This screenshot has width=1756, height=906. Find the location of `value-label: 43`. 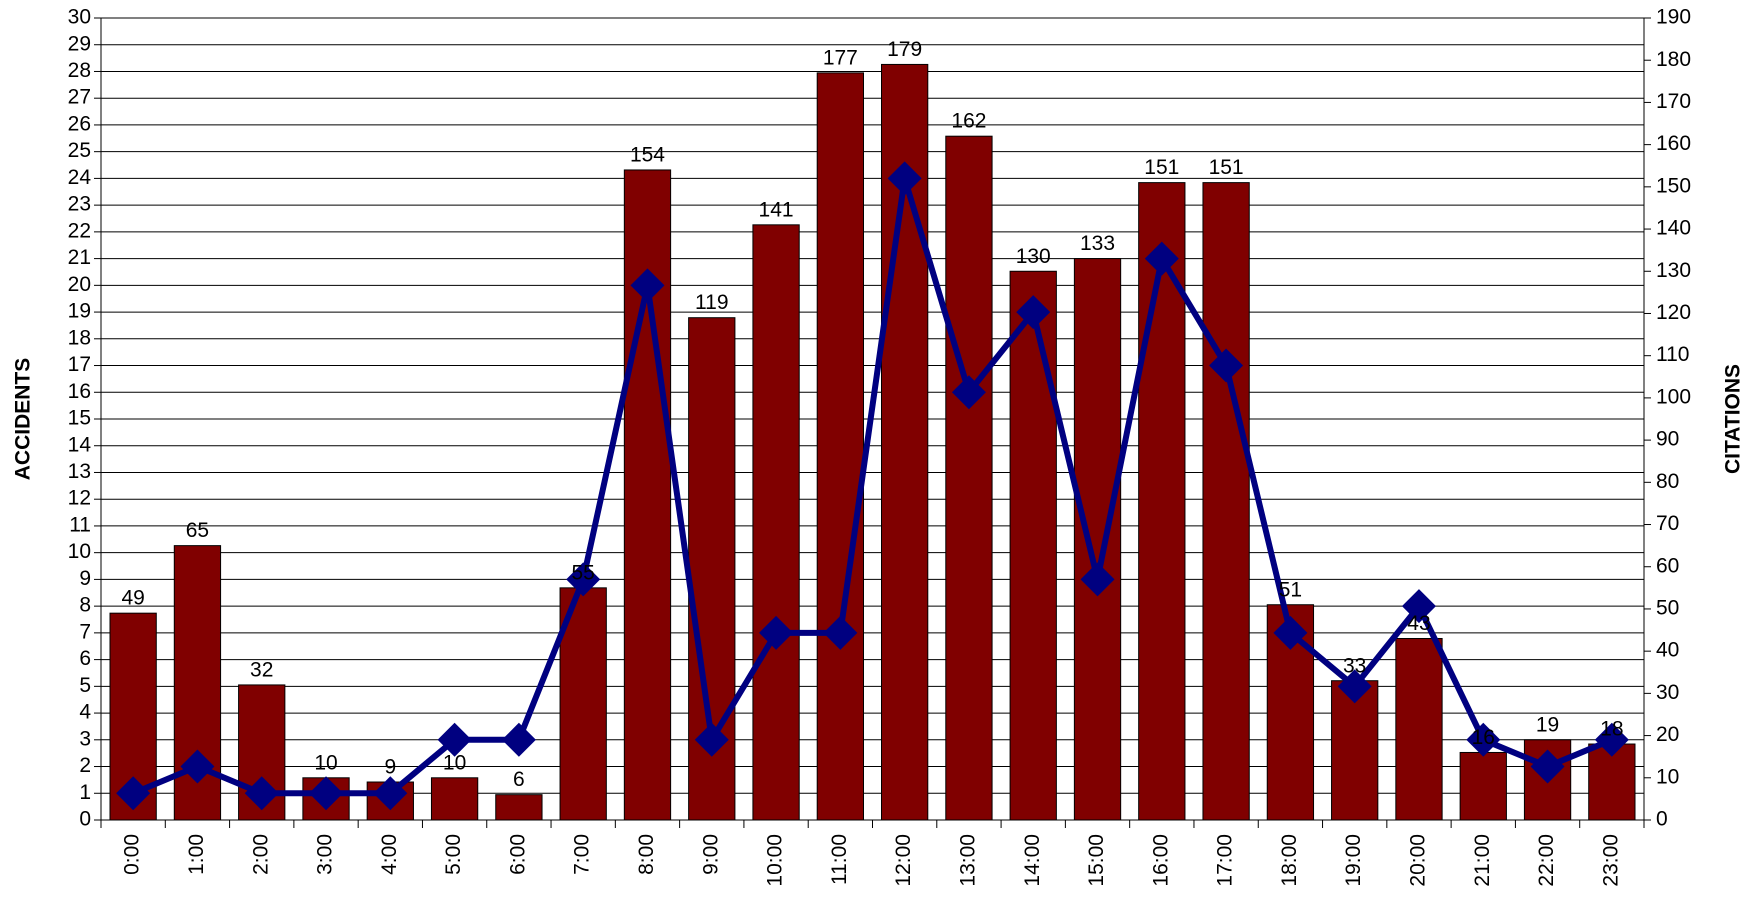

value-label: 43 is located at coordinates (1418, 623).